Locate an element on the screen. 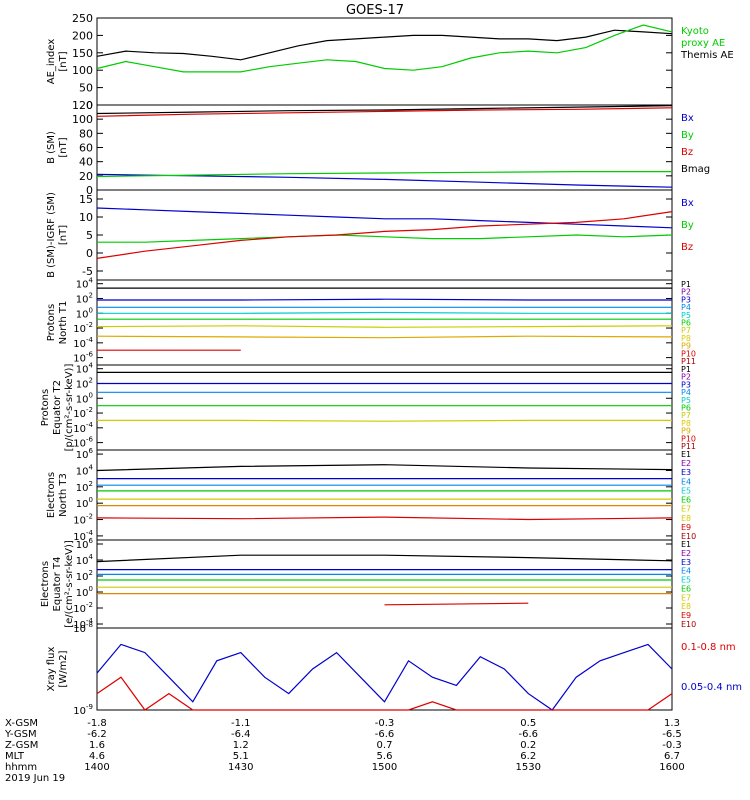 This screenshot has width=750, height=800. legend-entry: Themis AE is located at coordinates (707, 55).